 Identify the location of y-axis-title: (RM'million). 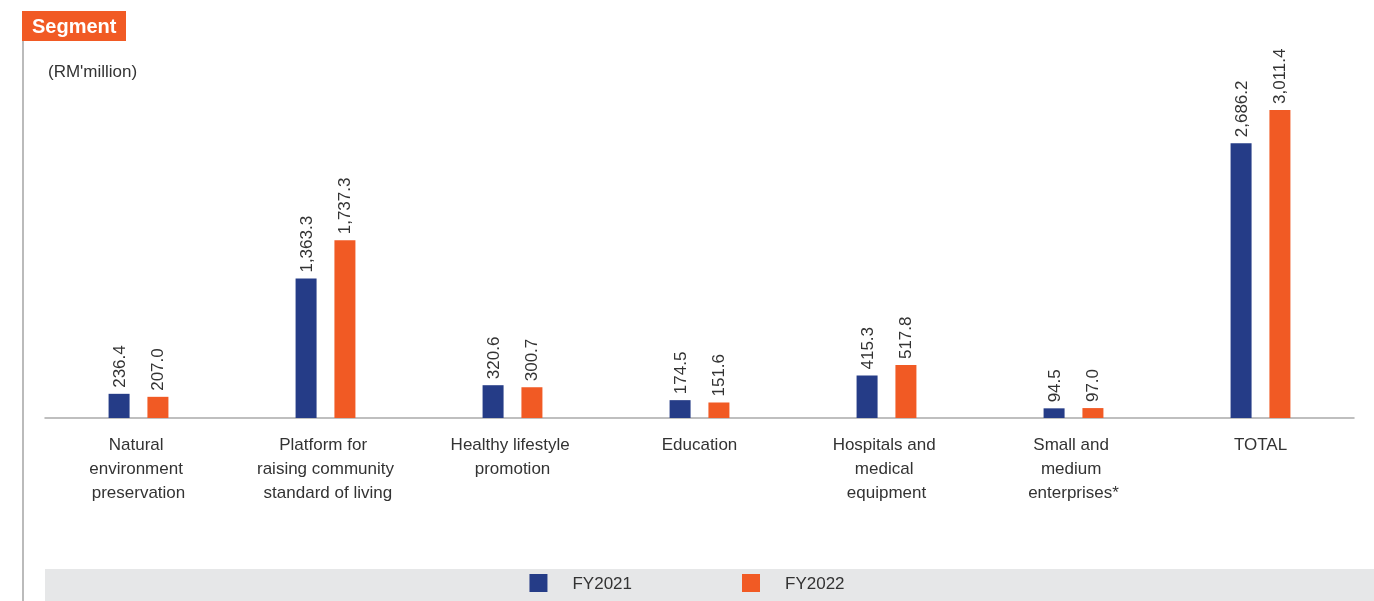
(93, 72).